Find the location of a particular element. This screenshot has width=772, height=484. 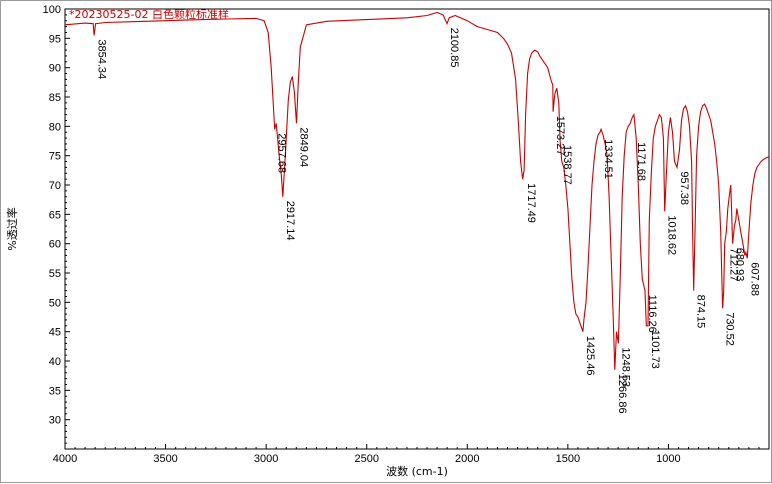

x-axis: 4000 3500 3000 2500 2000 1500 1000 is located at coordinates (406, 454).